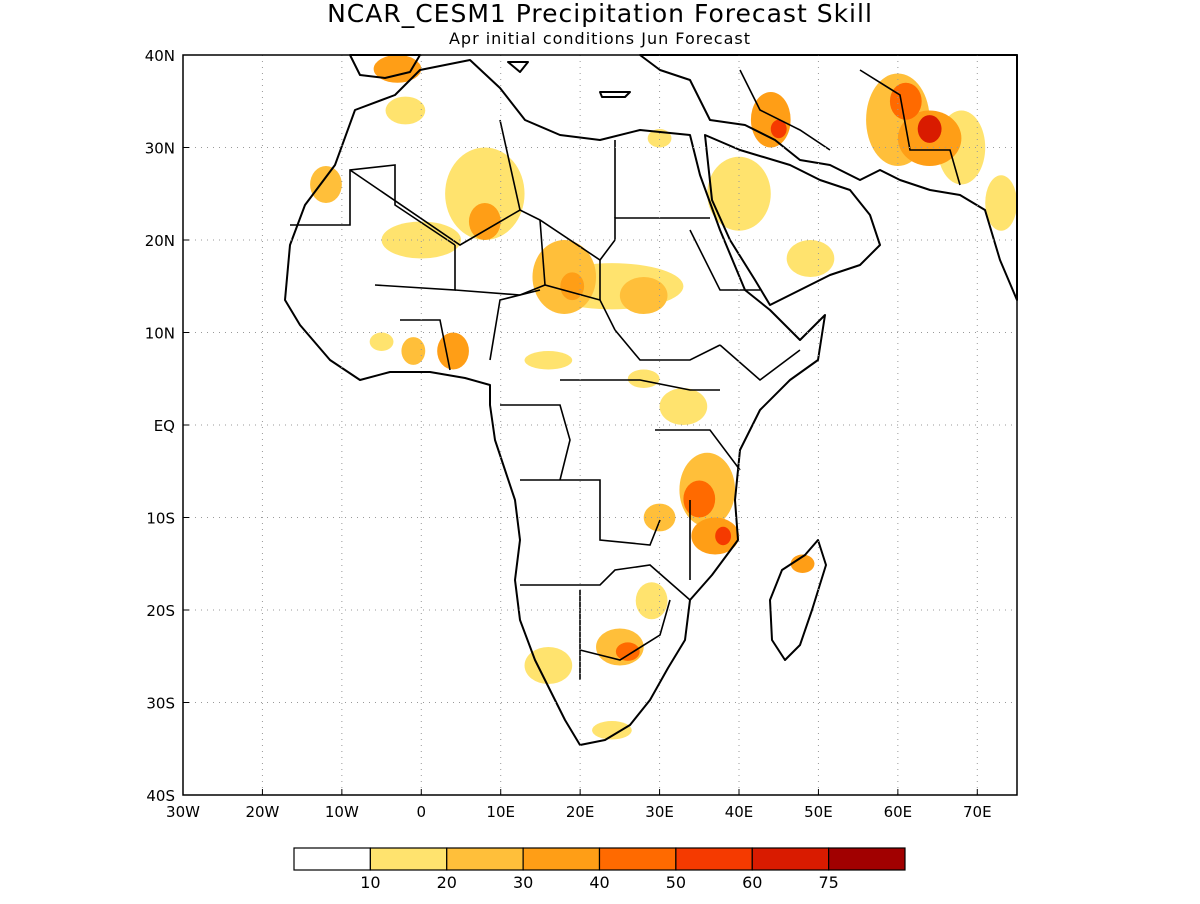  I want to click on sicily-coastline, so click(518, 67).